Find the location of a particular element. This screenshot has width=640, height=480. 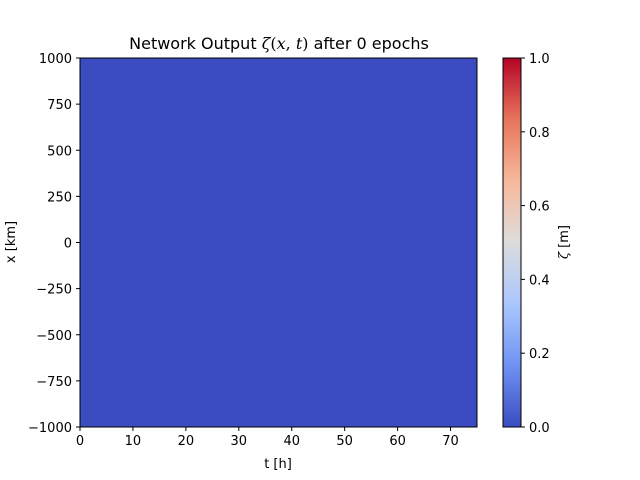

colorbar-label: ζ [m] is located at coordinates (564, 242).